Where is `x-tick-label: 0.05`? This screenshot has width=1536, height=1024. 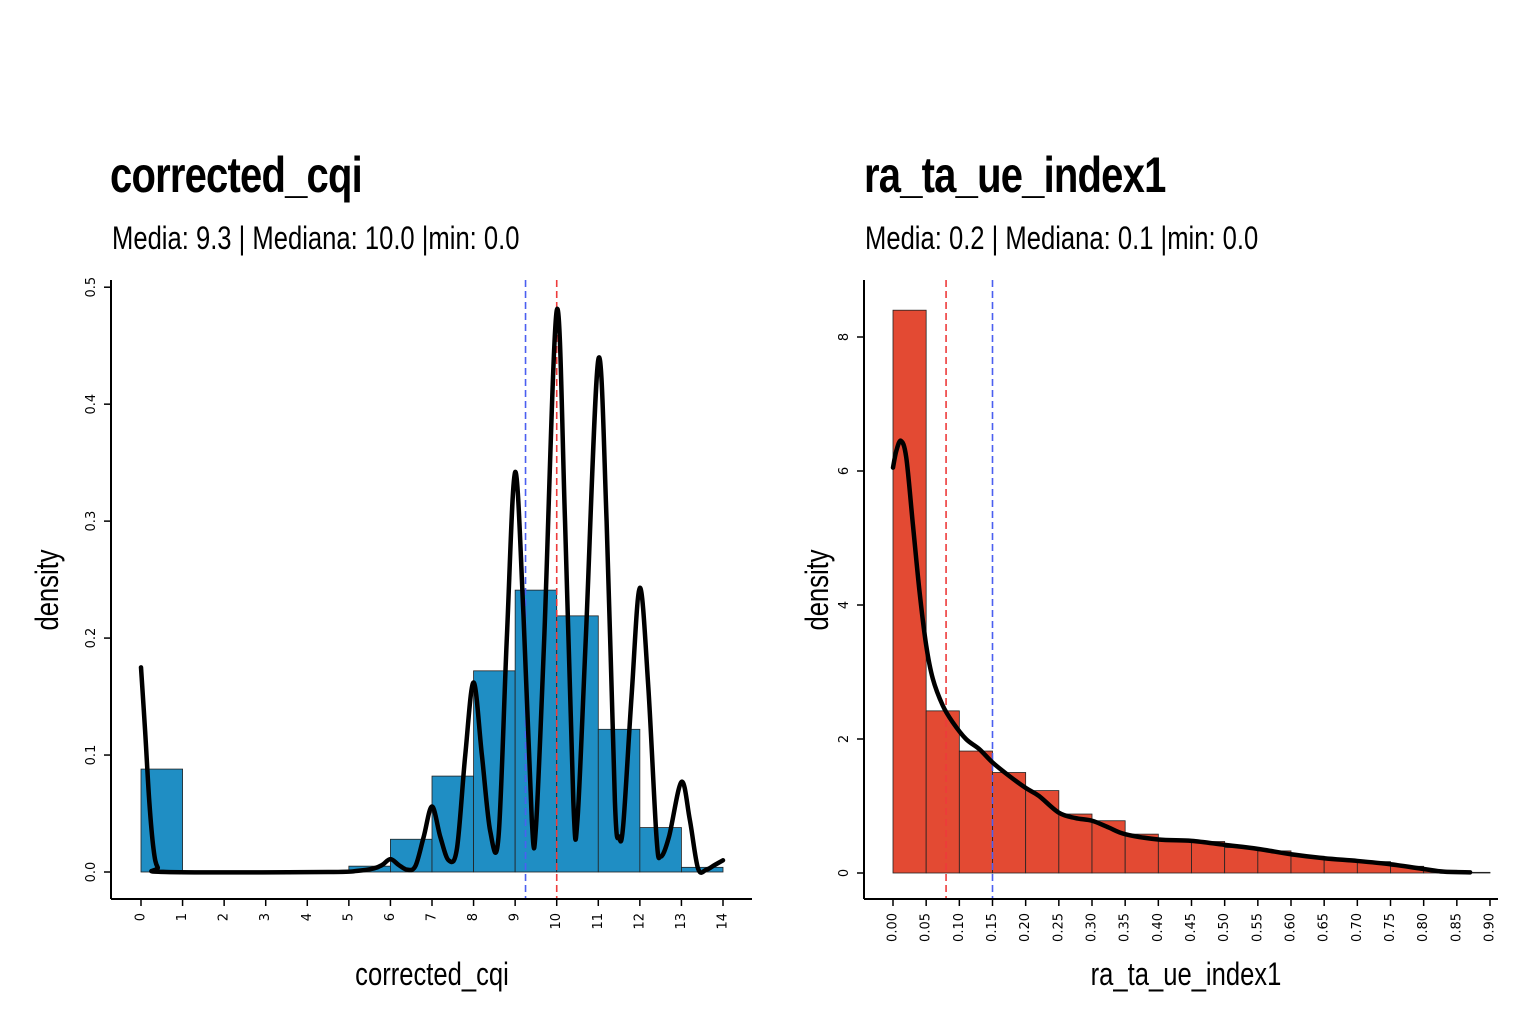
x-tick-label: 0.05 is located at coordinates (926, 927).